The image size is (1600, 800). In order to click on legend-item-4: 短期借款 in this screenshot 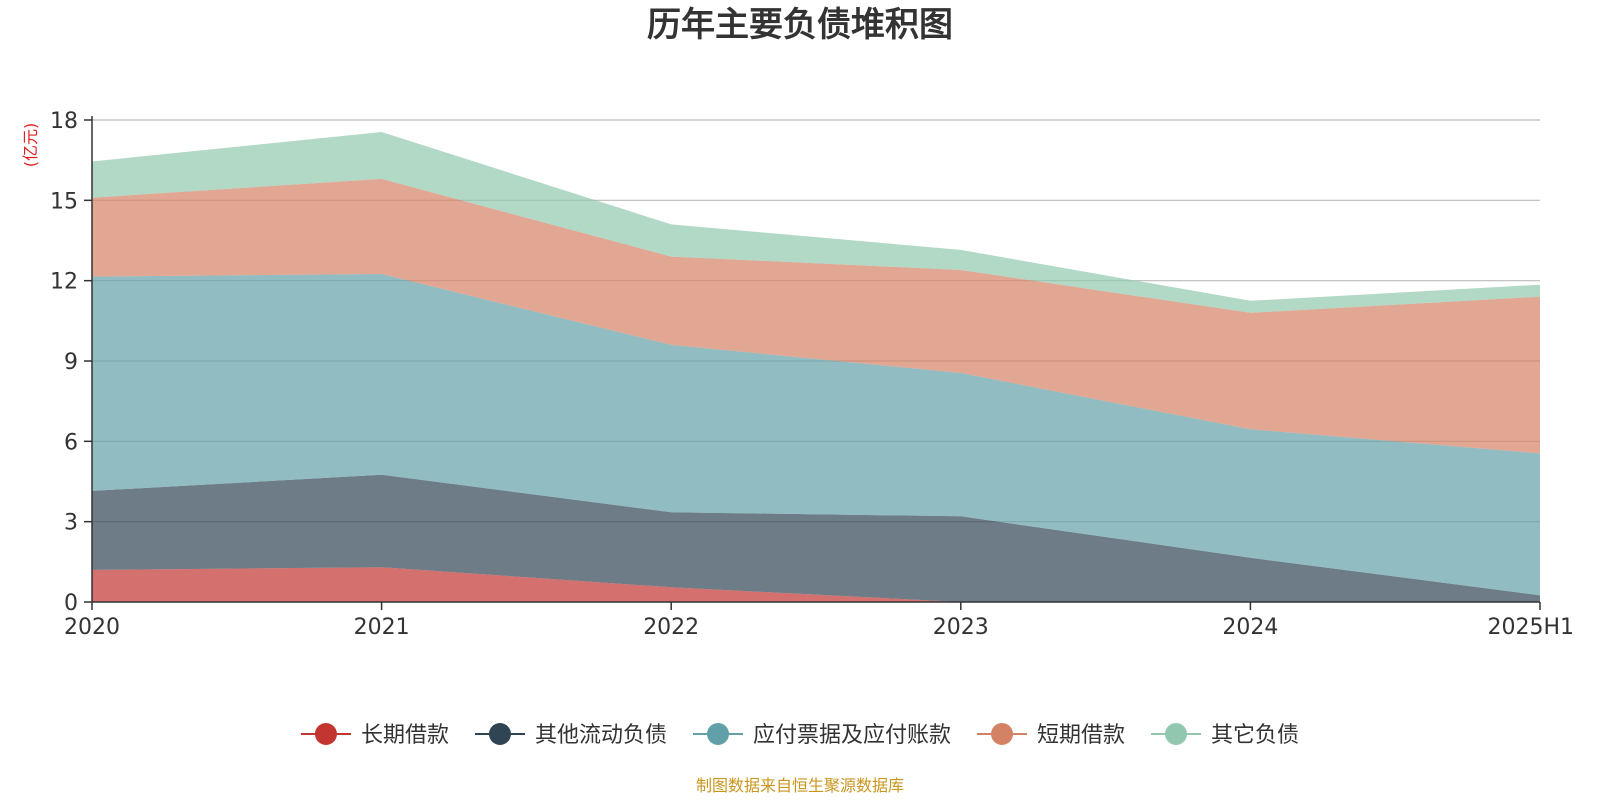, I will do `click(1051, 735)`.